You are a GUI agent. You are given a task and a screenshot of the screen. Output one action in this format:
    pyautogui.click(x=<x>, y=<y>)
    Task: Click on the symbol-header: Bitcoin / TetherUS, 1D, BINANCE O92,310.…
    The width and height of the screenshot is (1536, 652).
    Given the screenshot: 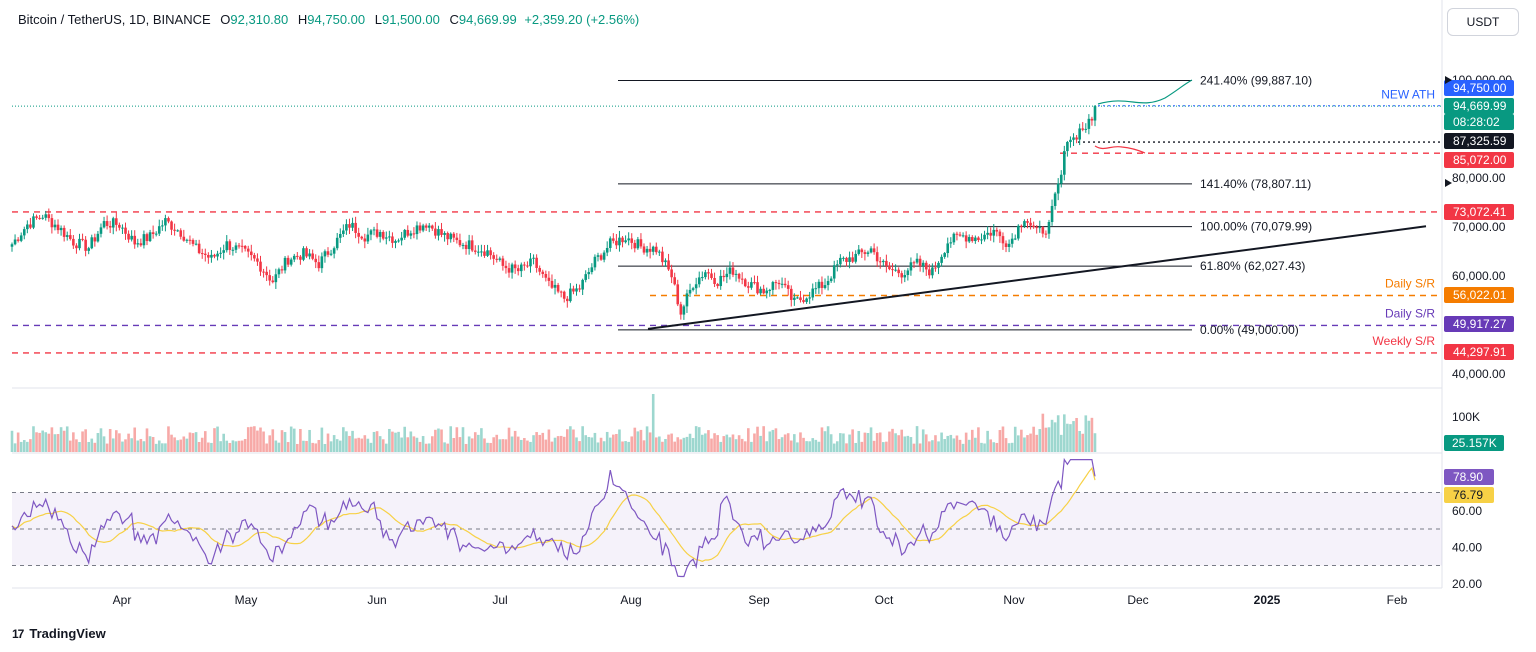 What is the action you would take?
    pyautogui.click(x=328, y=19)
    